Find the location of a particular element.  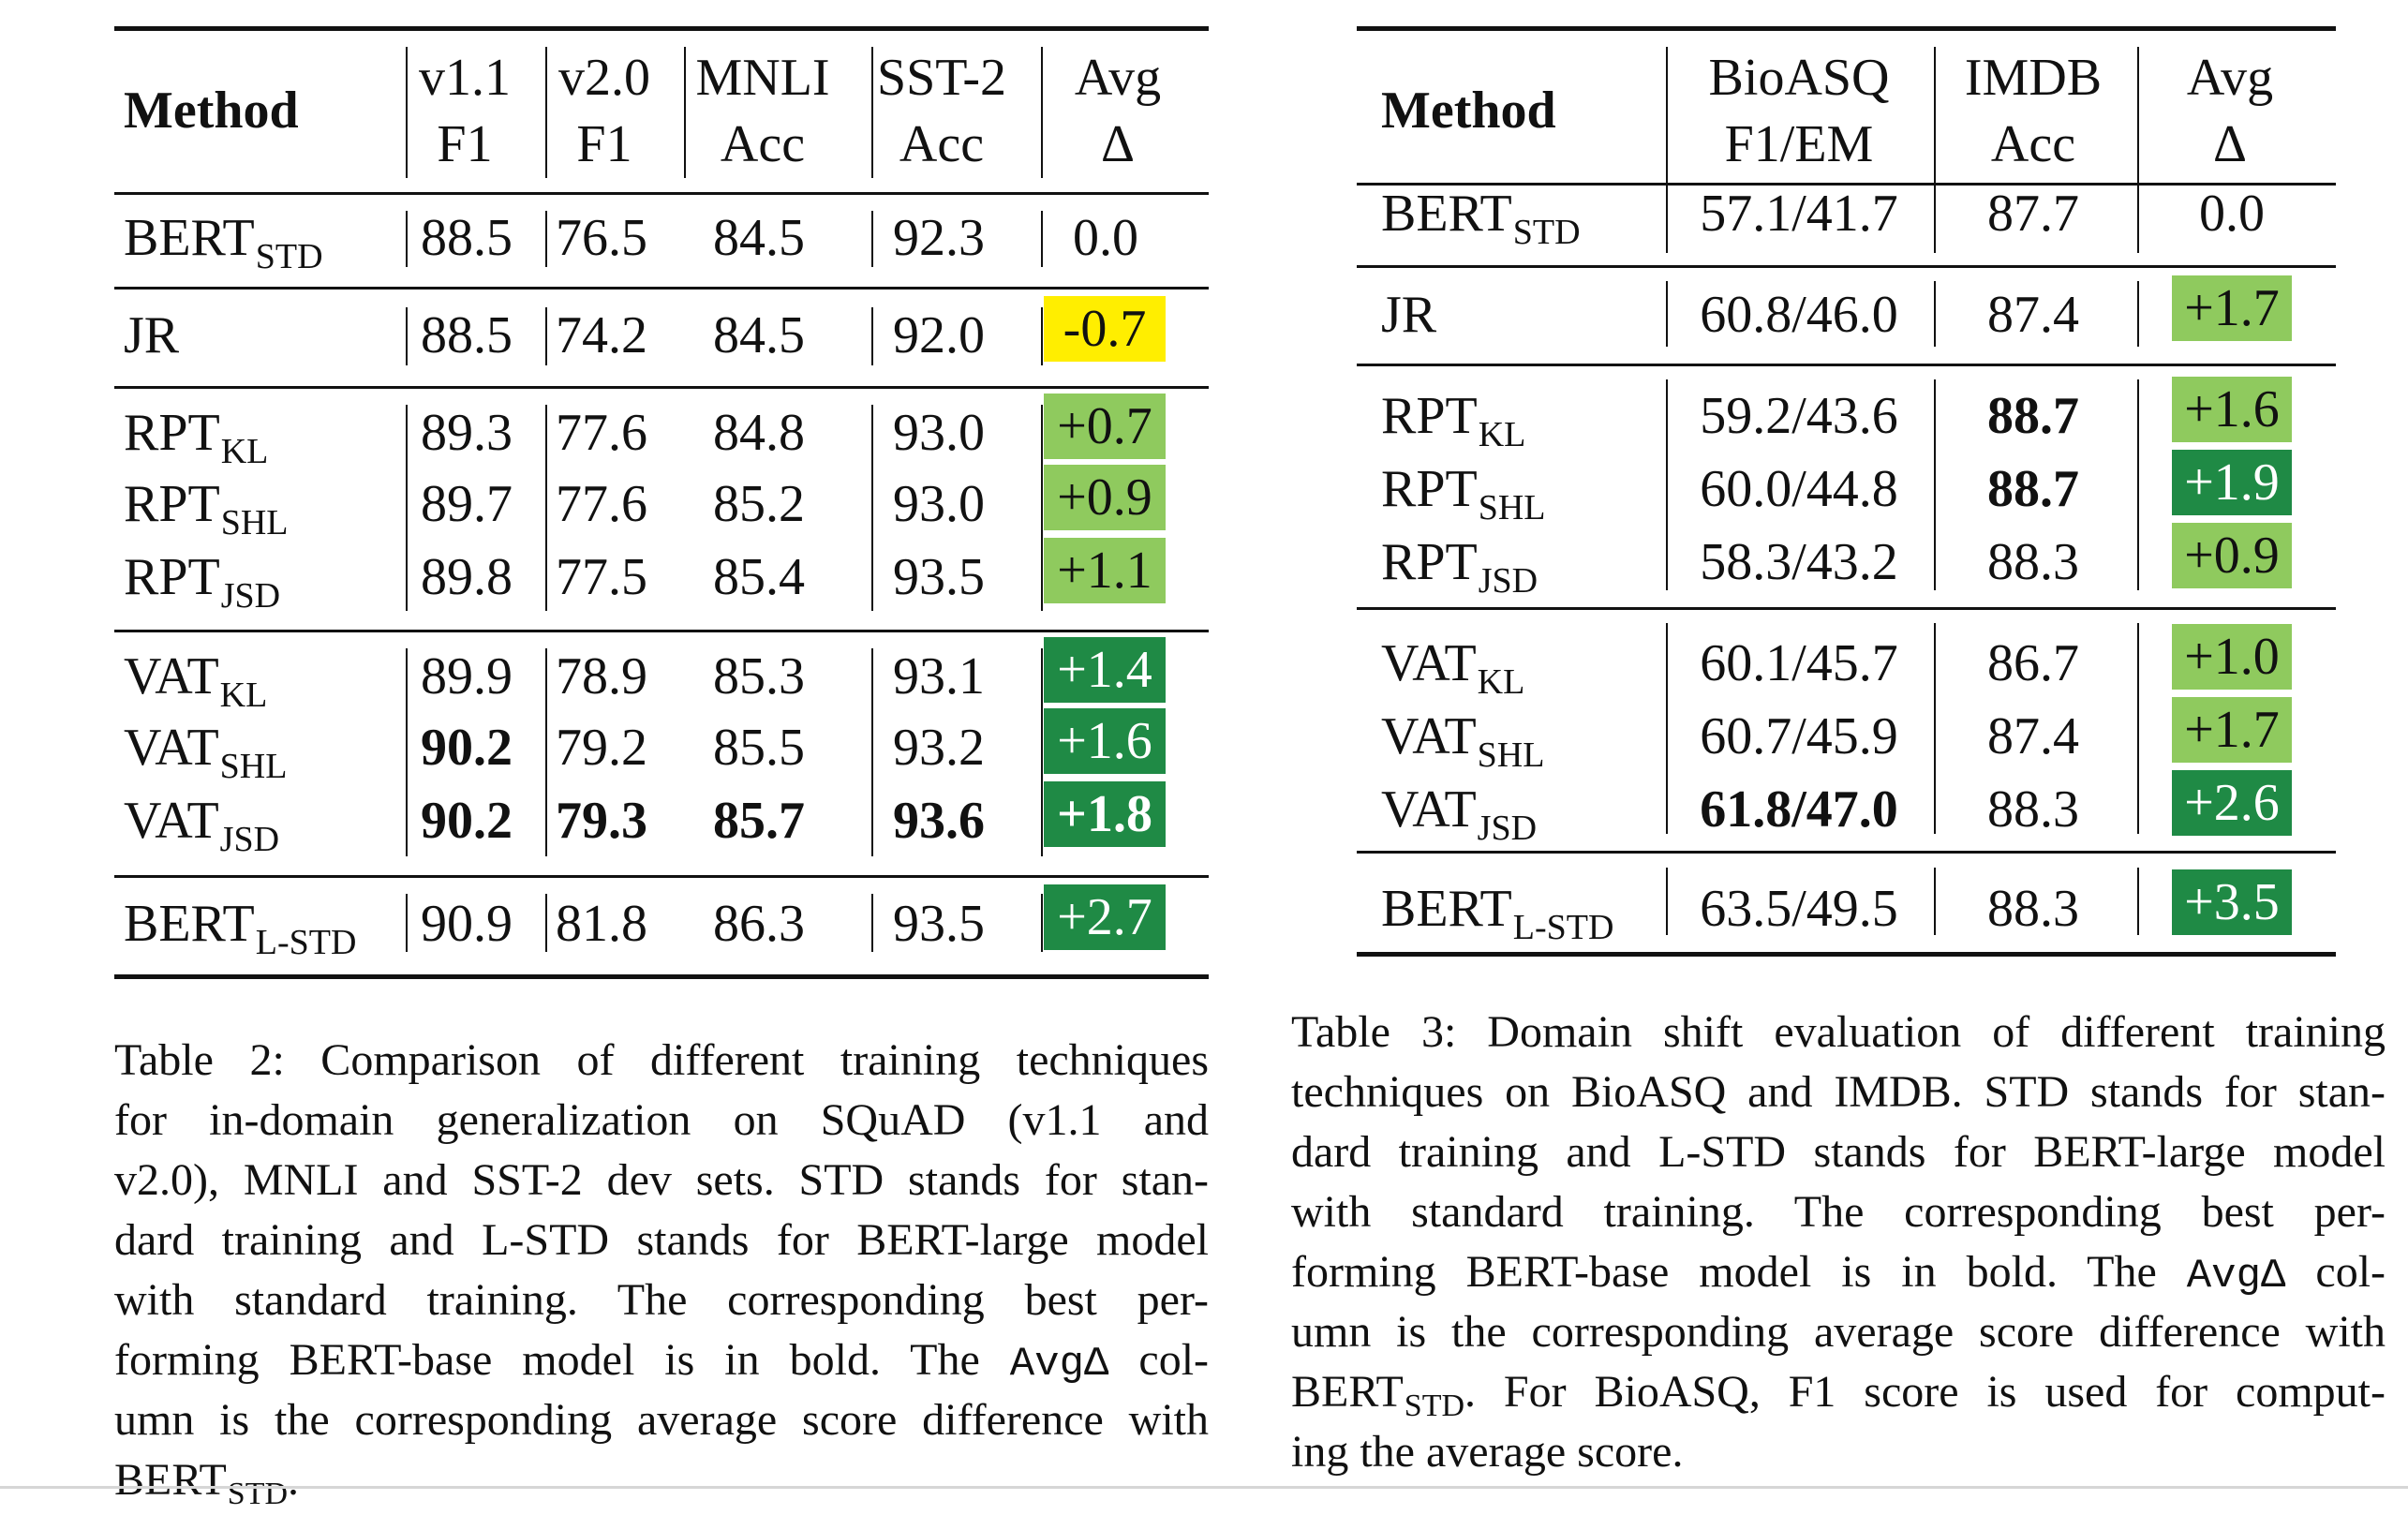

t2-cell-avg: +1.8 is located at coordinates (1105, 814).